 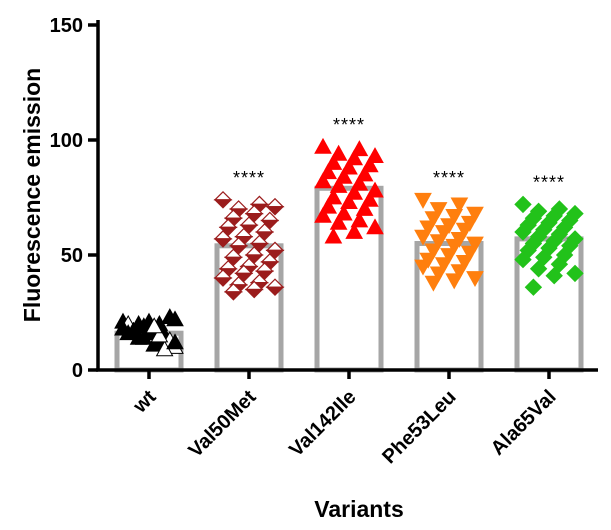 I want to click on significance-layer: **** **** **** ****, so click(x=399, y=154).